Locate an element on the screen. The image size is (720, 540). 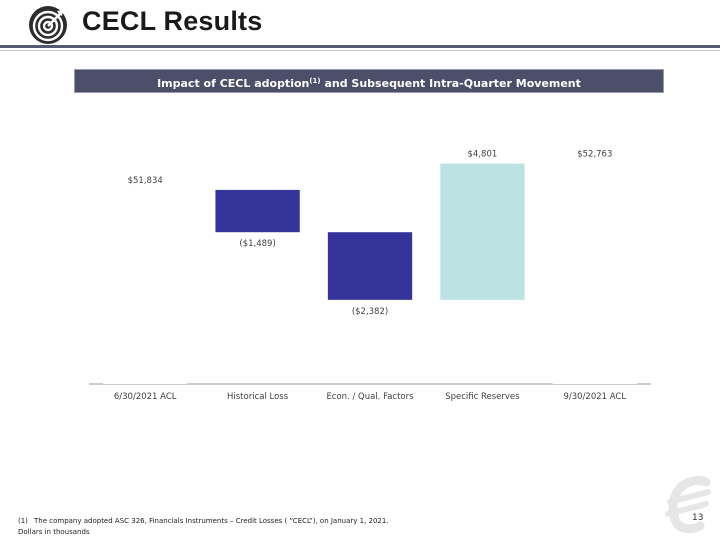
category-label: Specific Reserves is located at coordinates (482, 397).